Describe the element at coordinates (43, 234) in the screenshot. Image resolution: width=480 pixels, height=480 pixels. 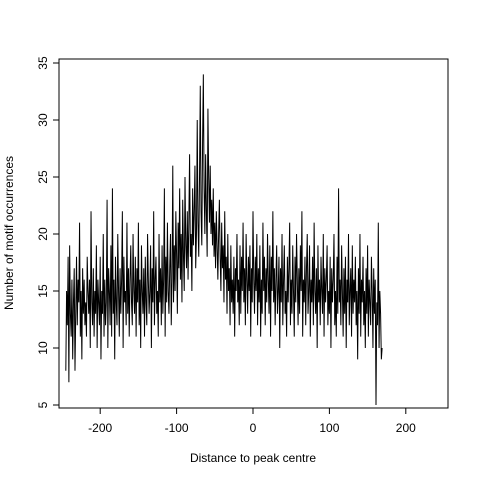
I see `y-tick-label: 20` at that location.